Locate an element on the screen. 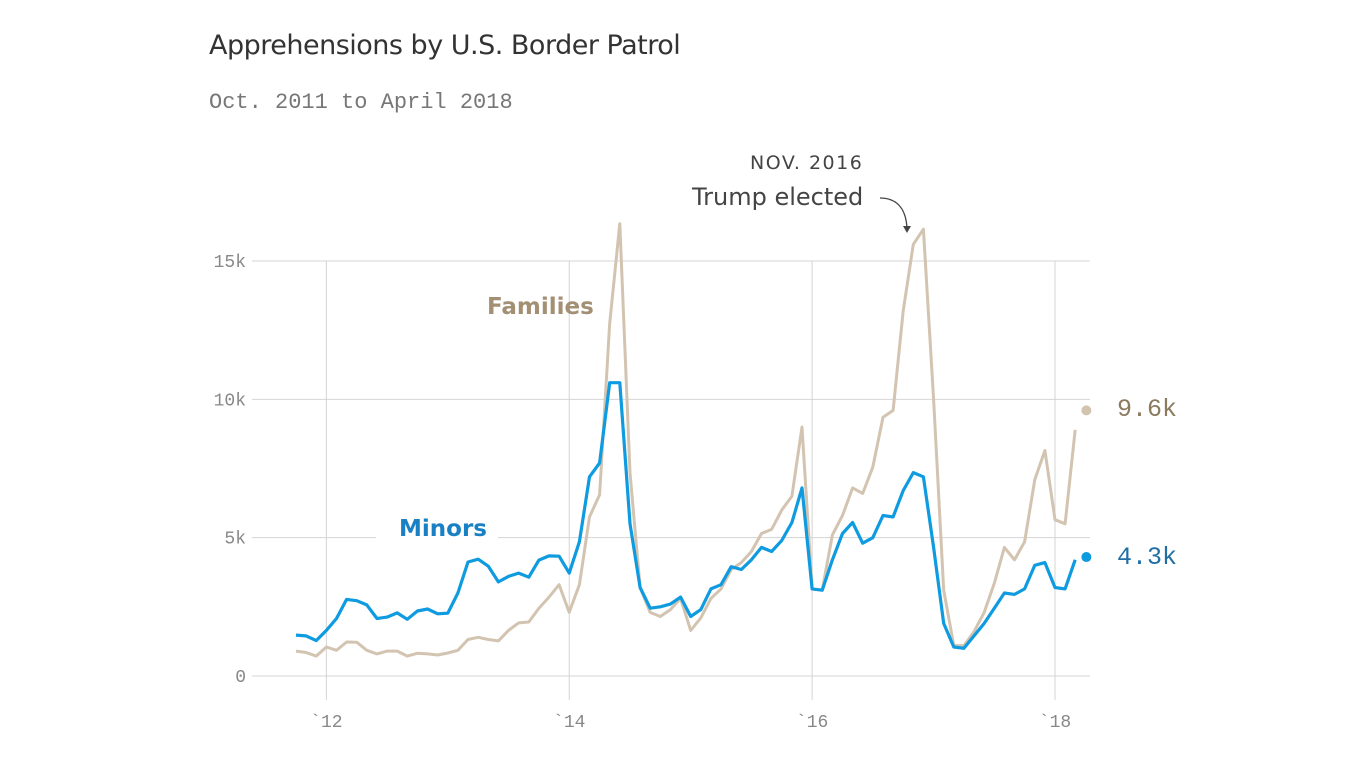 The width and height of the screenshot is (1366, 768). annotation-arrow-icon is located at coordinates (893, 213).